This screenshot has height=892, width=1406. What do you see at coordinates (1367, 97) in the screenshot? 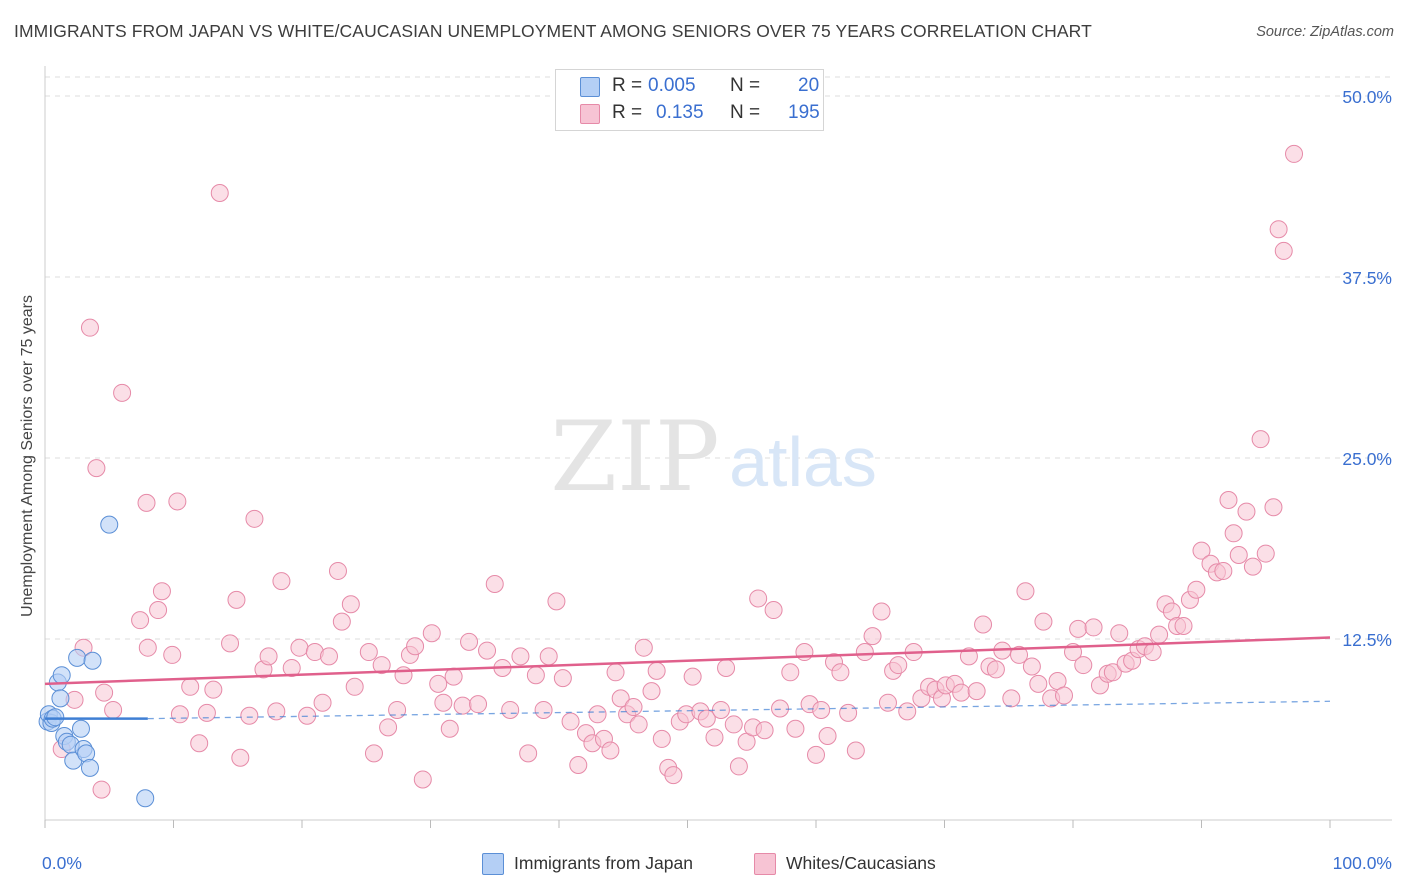
I see `y-tick-label: 50.0%` at bounding box center [1367, 97].